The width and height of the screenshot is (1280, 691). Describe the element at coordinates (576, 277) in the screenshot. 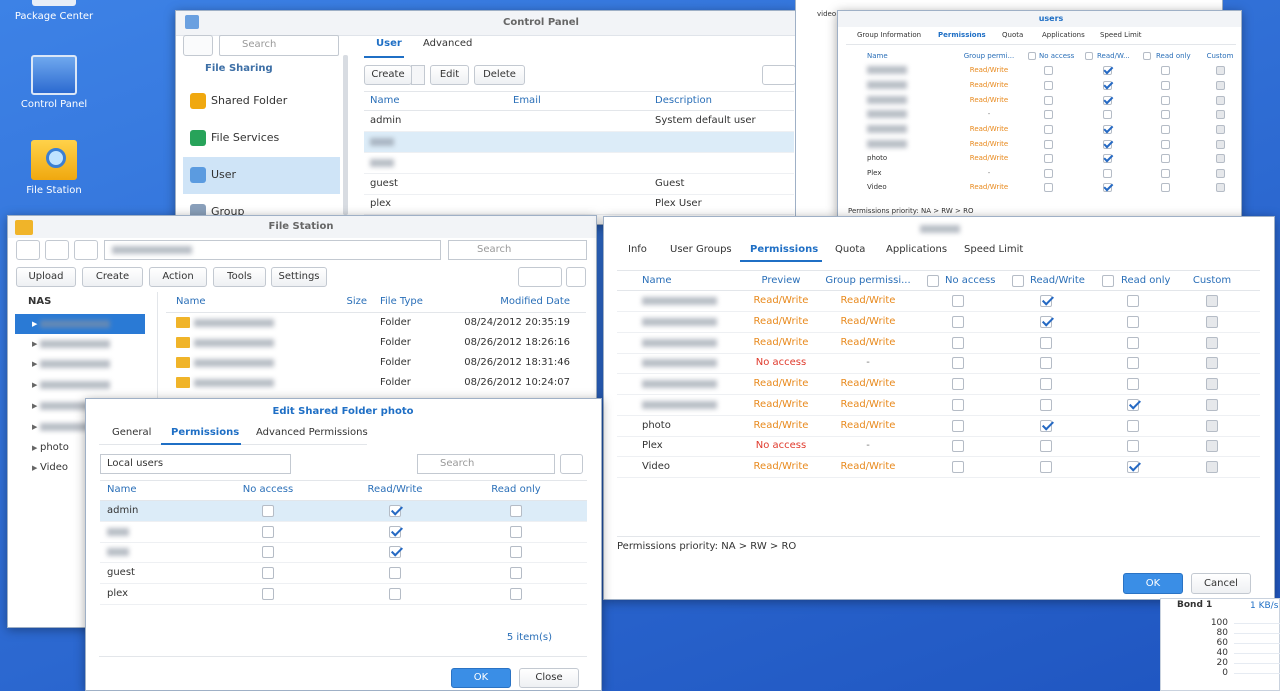

I see `sort-button` at that location.